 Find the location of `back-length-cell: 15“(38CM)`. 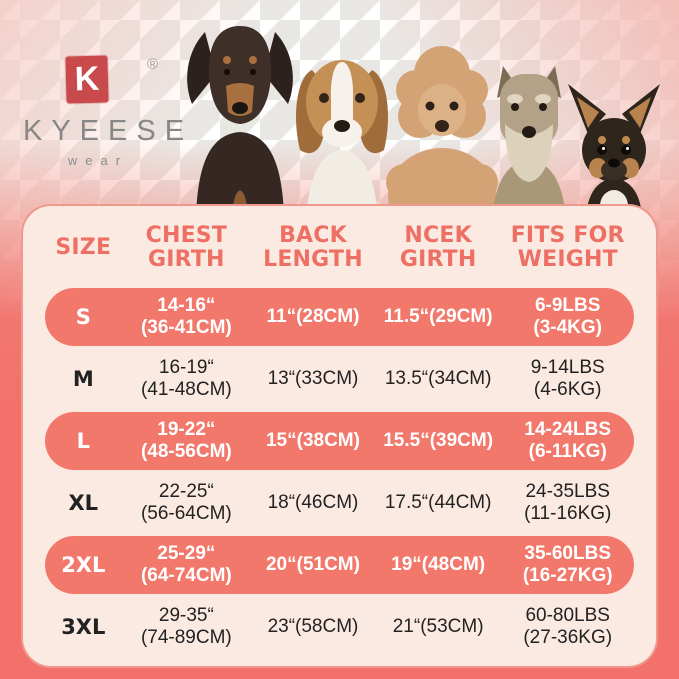

back-length-cell: 15“(38CM) is located at coordinates (312, 441).